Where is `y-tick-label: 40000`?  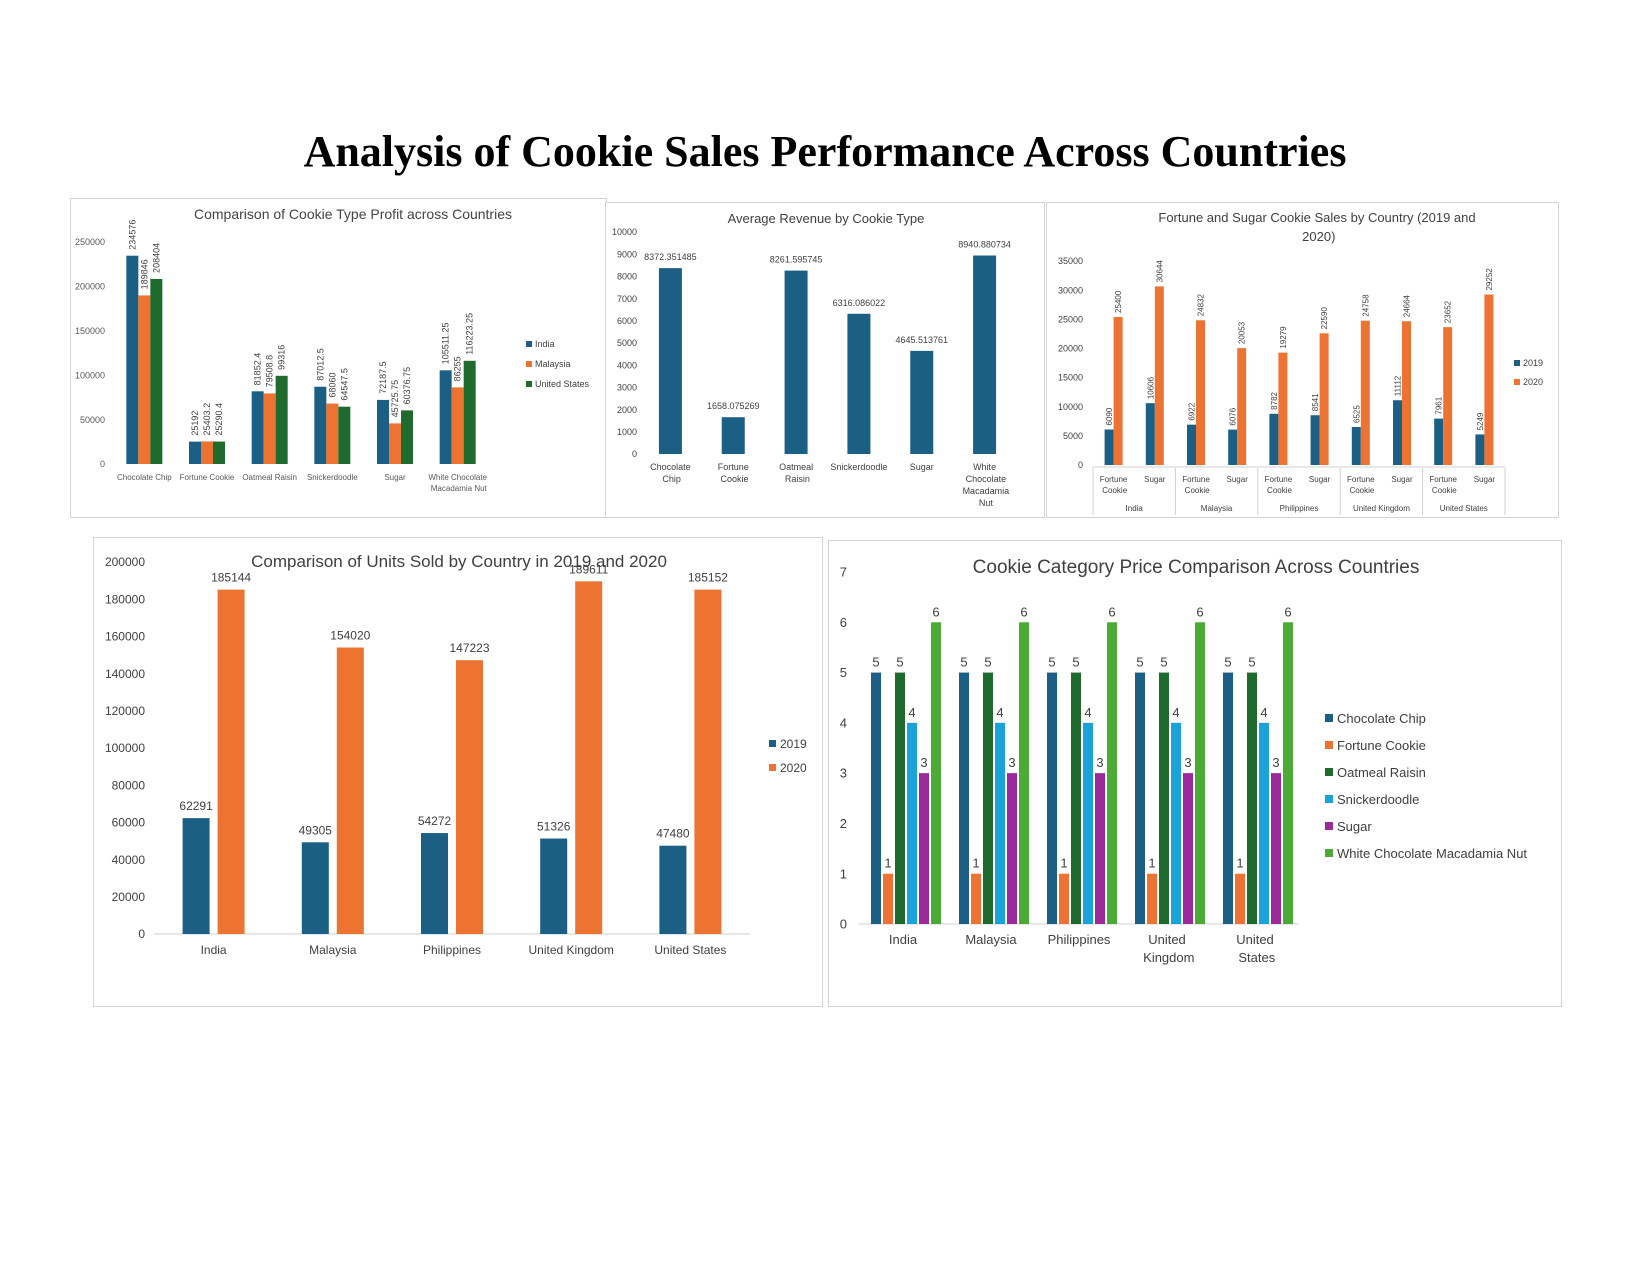 y-tick-label: 40000 is located at coordinates (129, 860).